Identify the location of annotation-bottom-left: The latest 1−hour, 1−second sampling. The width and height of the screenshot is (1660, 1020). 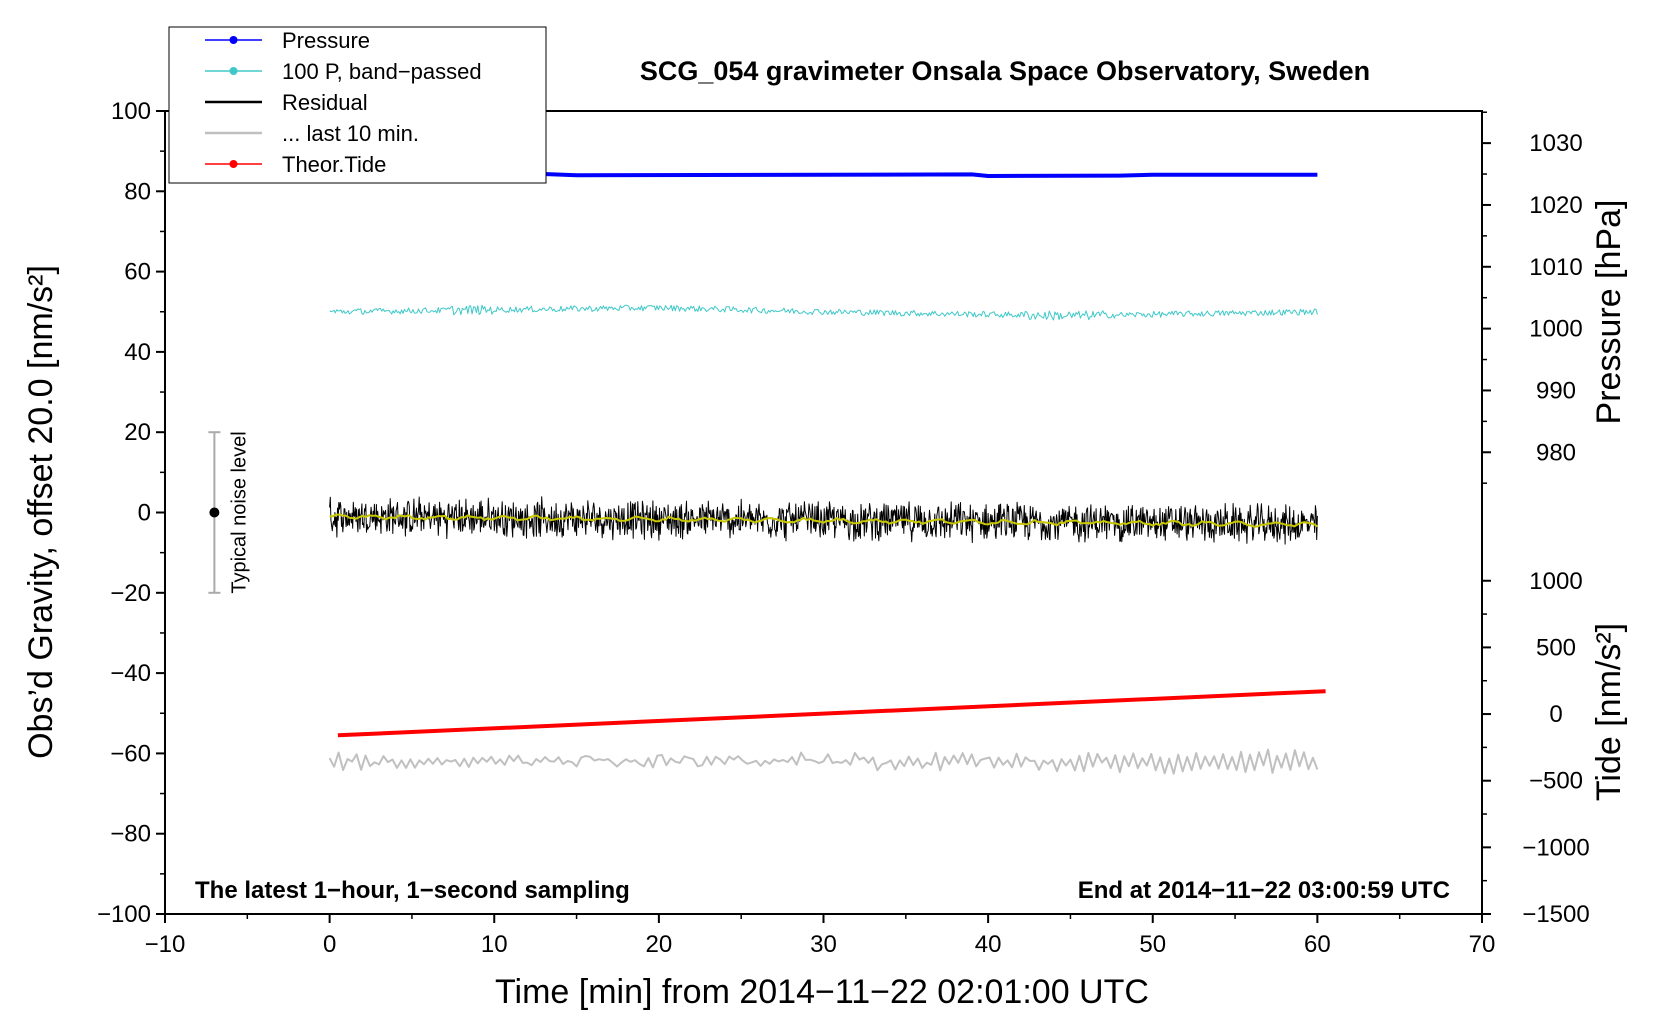
(412, 890).